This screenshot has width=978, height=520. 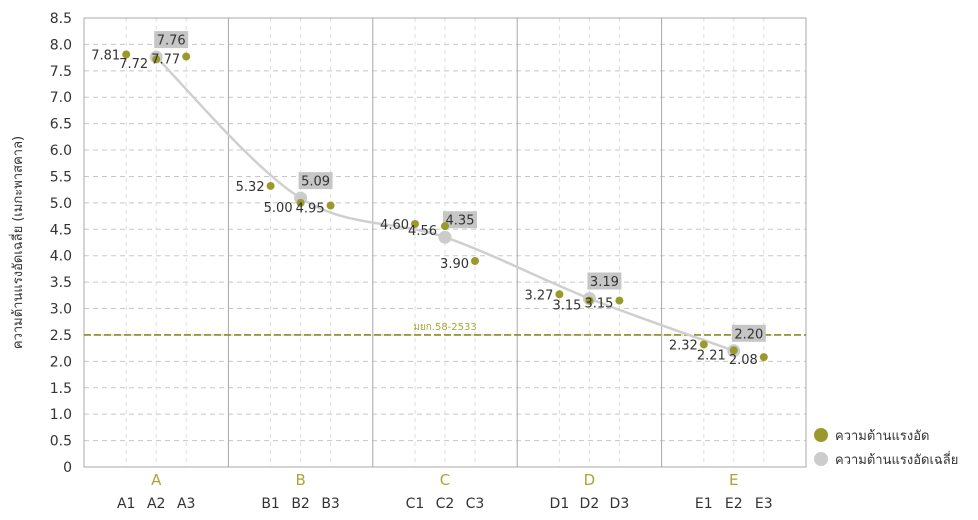 I want to click on reference-line-label: มยก.58-2533, so click(x=444, y=327).